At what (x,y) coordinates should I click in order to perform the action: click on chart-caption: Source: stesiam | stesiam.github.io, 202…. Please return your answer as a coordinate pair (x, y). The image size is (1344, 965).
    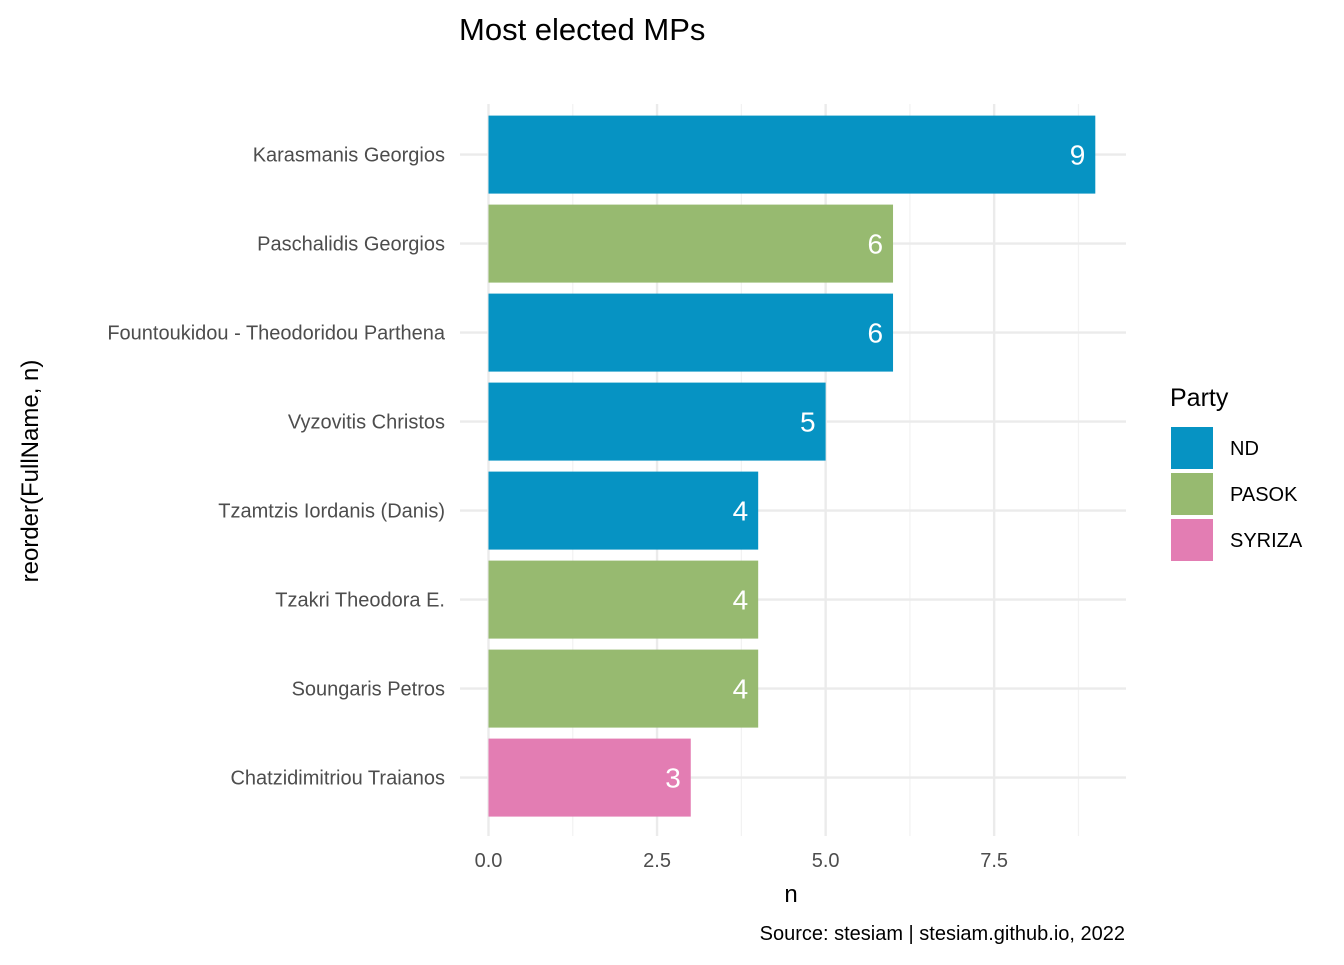
    Looking at the image, I should click on (942, 934).